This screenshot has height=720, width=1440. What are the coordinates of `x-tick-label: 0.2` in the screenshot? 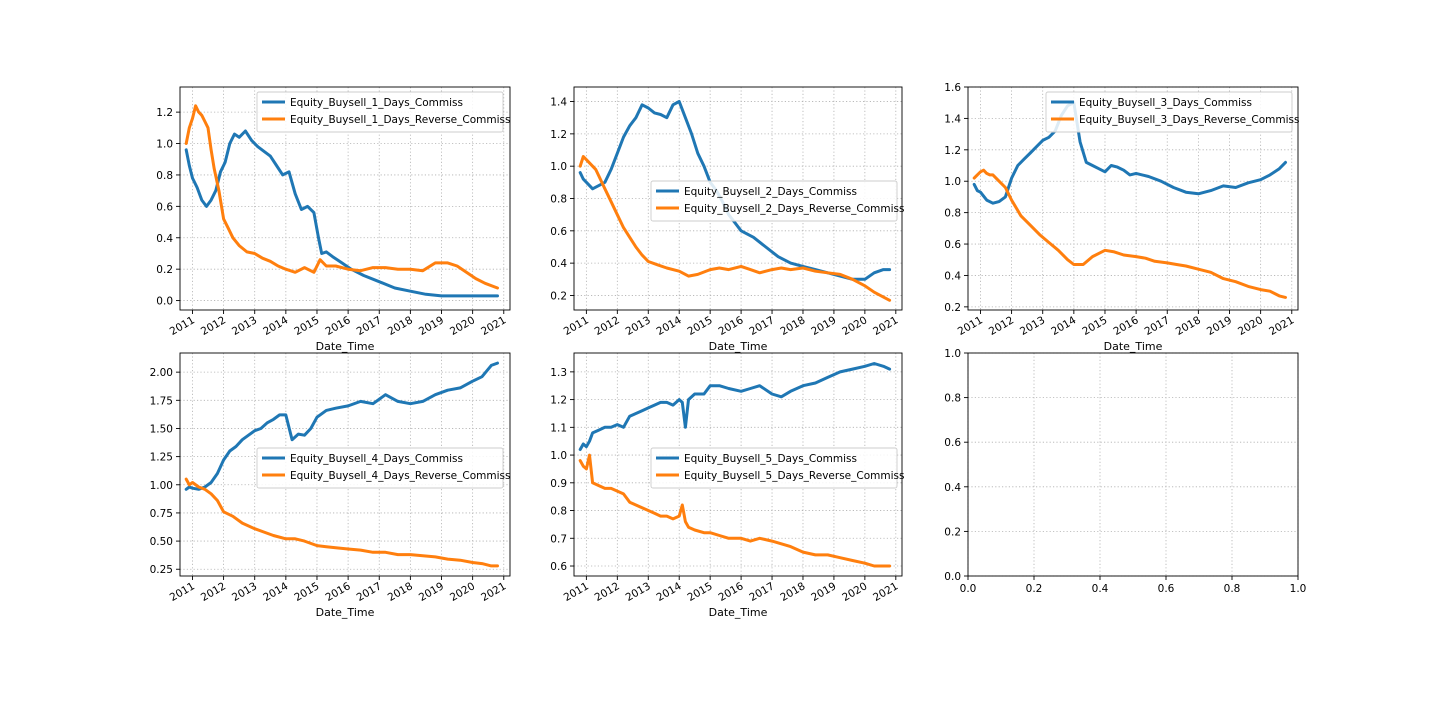 It's located at (1034, 589).